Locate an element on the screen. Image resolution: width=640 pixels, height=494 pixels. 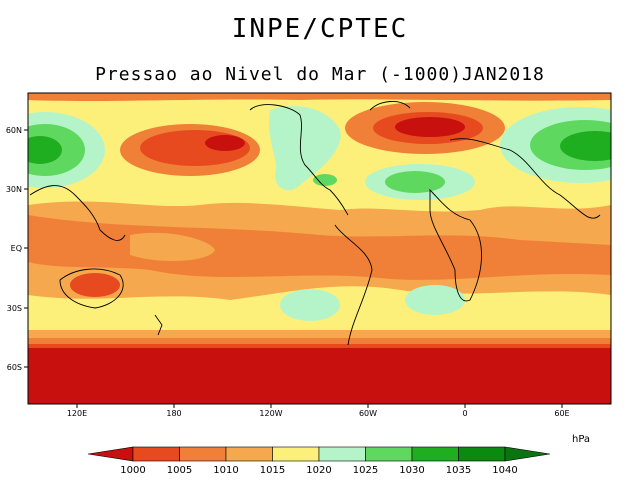
lon-tick-label: 120W is located at coordinates (270, 413).